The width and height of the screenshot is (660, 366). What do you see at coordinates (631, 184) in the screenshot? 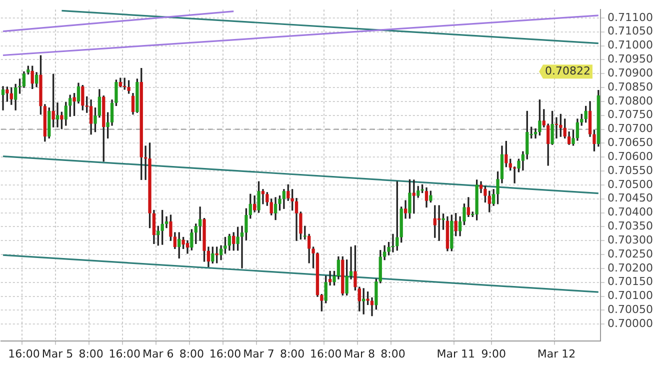
I see `y-tick-label: 0.70500` at bounding box center [631, 184].